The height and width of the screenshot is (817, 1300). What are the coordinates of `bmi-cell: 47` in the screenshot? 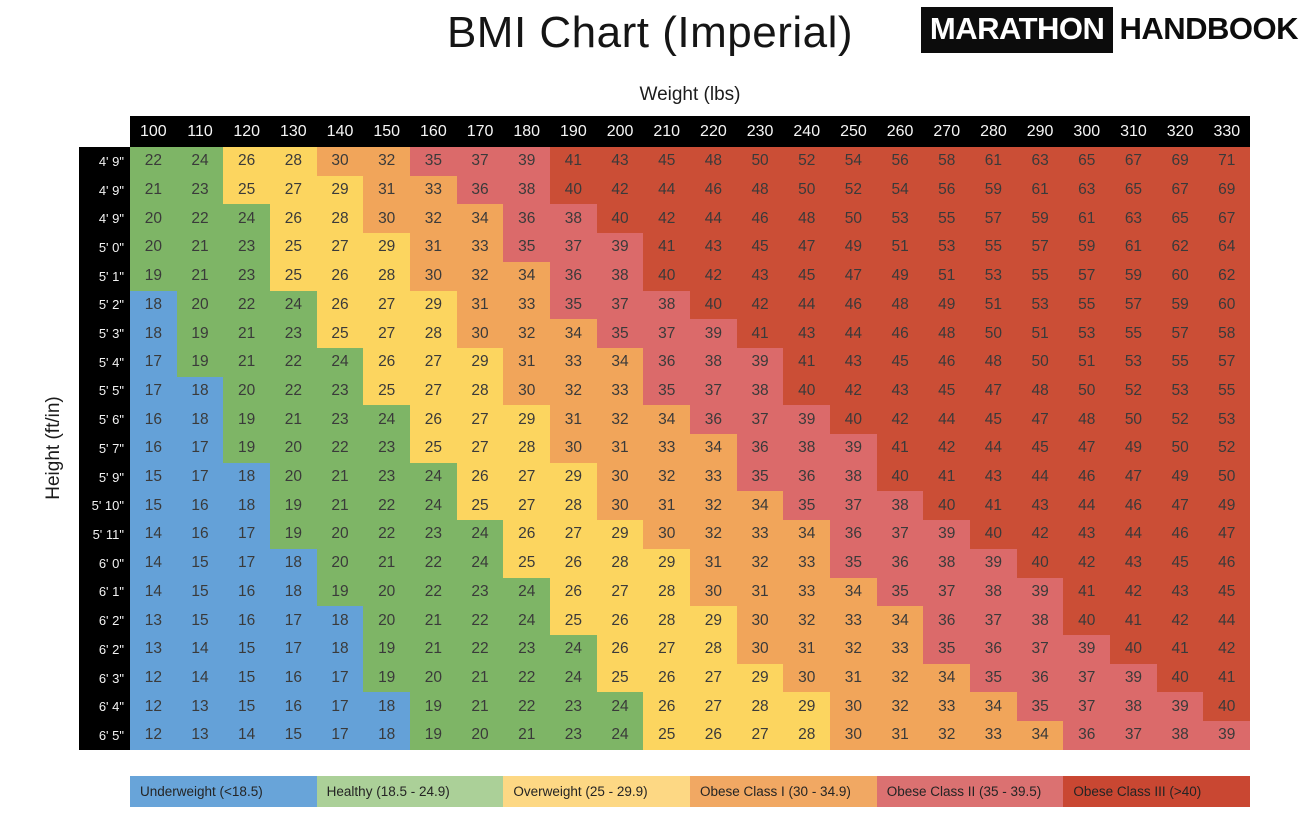 It's located at (1227, 534).